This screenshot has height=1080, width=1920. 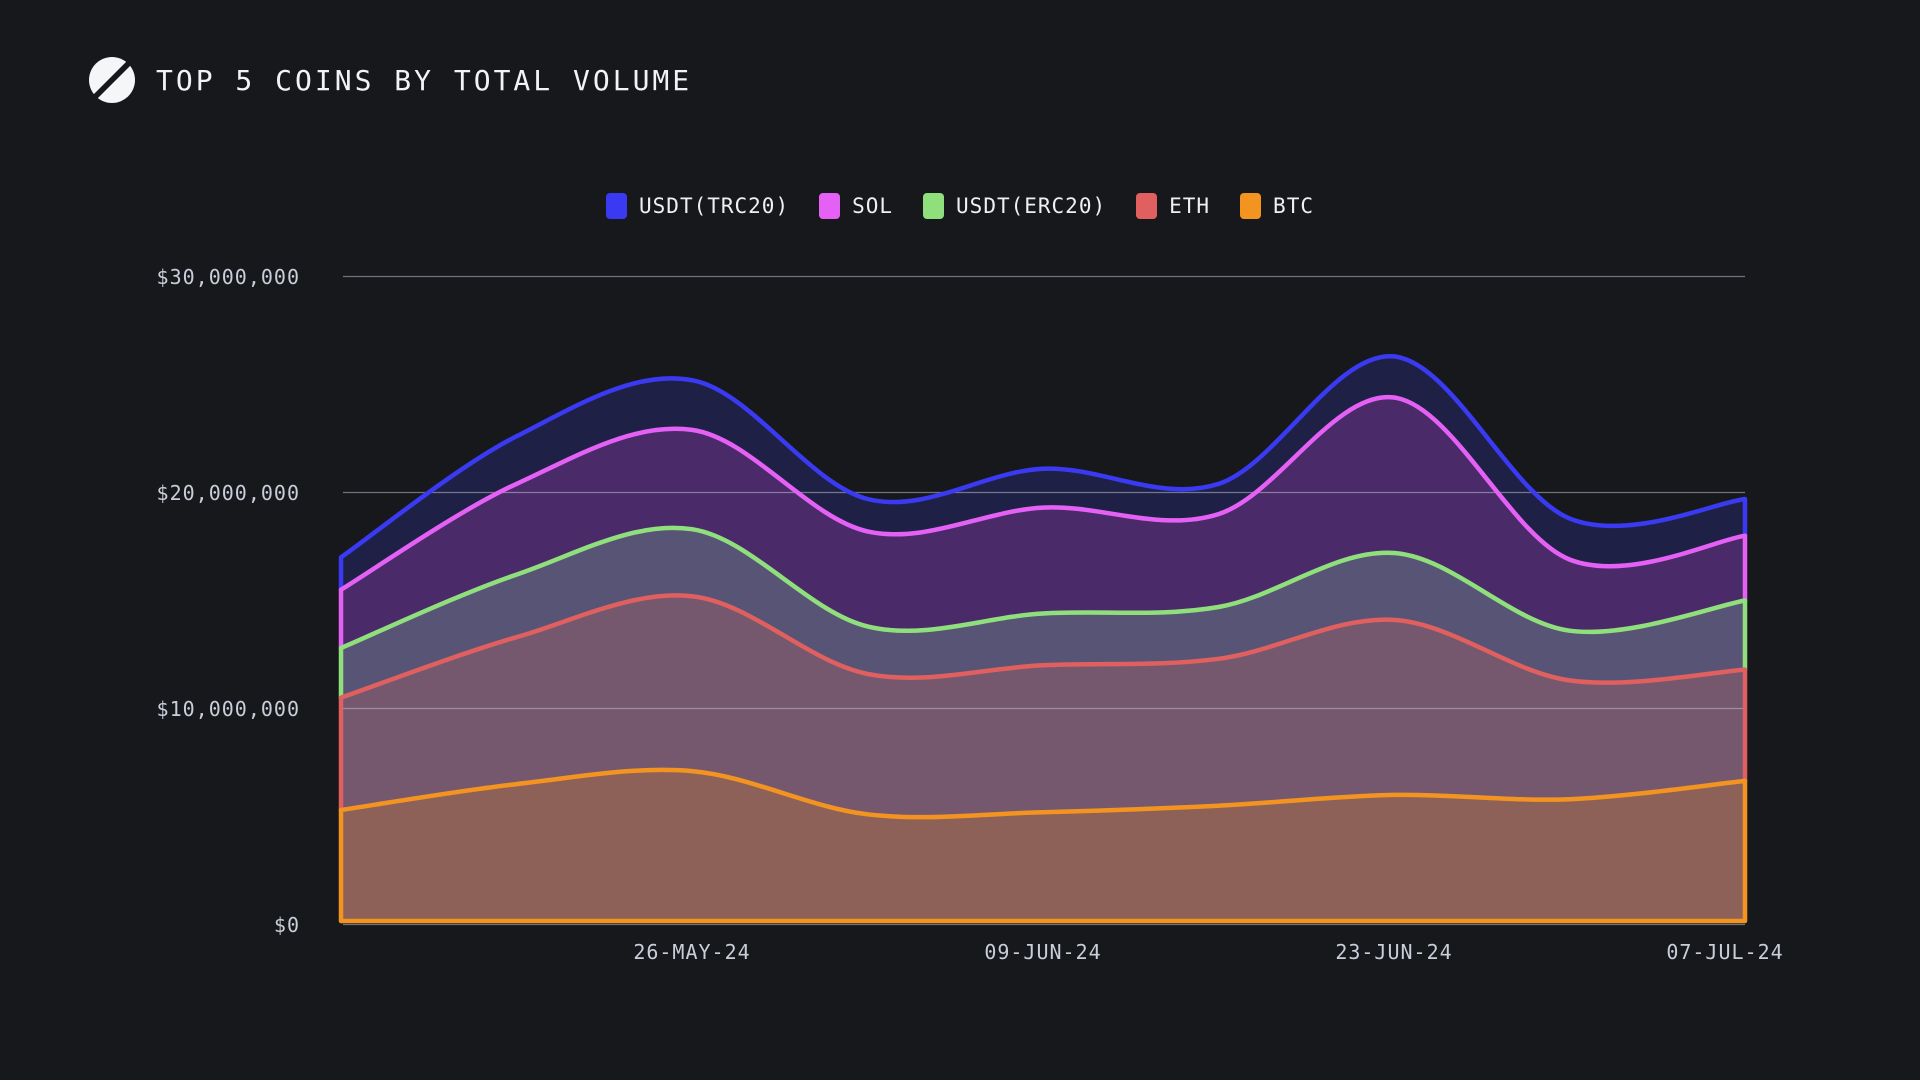 What do you see at coordinates (1031, 206) in the screenshot?
I see `legend-item-label: USDT(ERC20)` at bounding box center [1031, 206].